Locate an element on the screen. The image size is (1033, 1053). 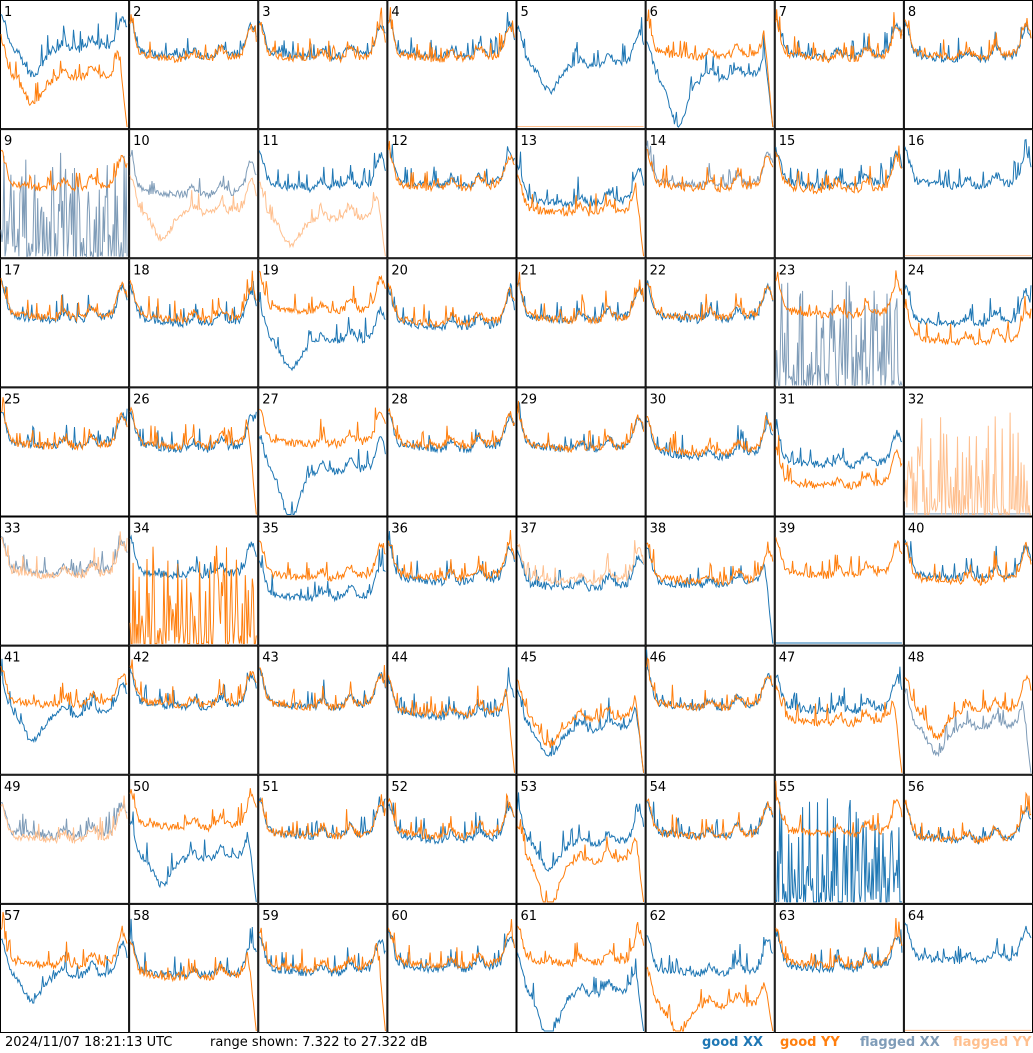
panel-label: 12 is located at coordinates (399, 141).